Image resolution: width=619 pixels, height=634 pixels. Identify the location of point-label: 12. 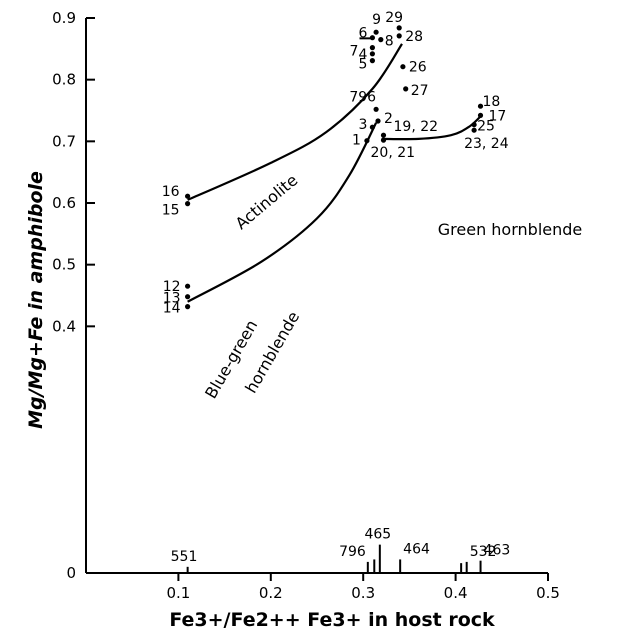
(172, 287).